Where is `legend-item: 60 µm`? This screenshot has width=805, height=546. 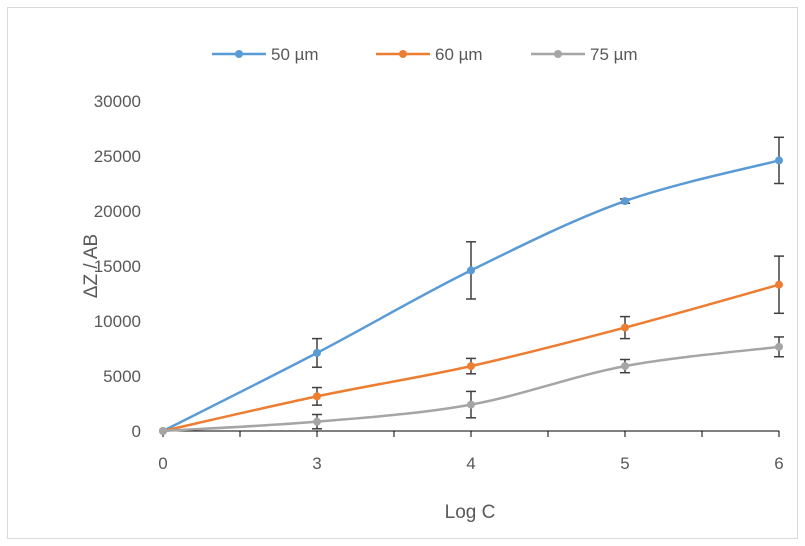 legend-item: 60 µm is located at coordinates (429, 54).